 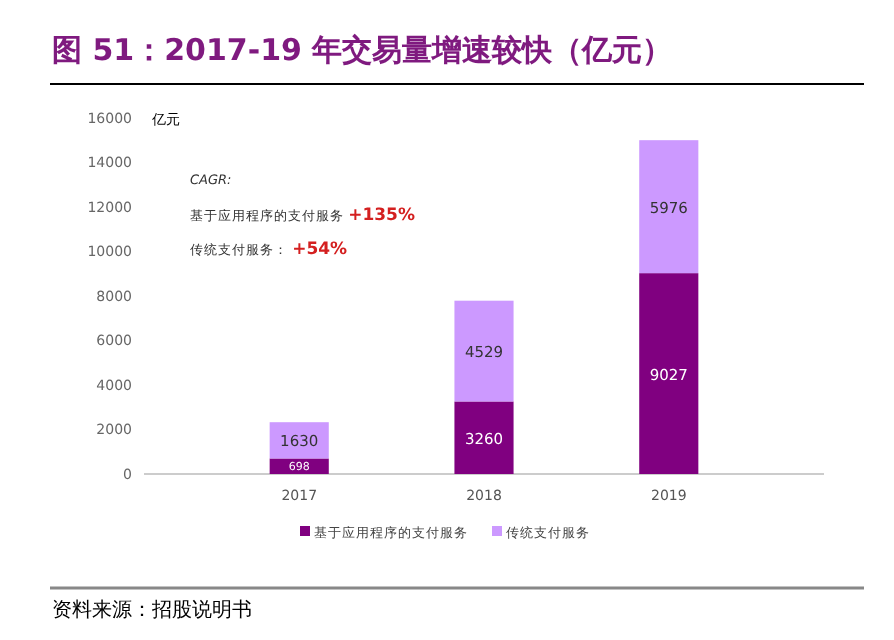 I want to click on chart-title: 图 51：2017-19 年交易量增速较快（亿元）, so click(x=362, y=50).